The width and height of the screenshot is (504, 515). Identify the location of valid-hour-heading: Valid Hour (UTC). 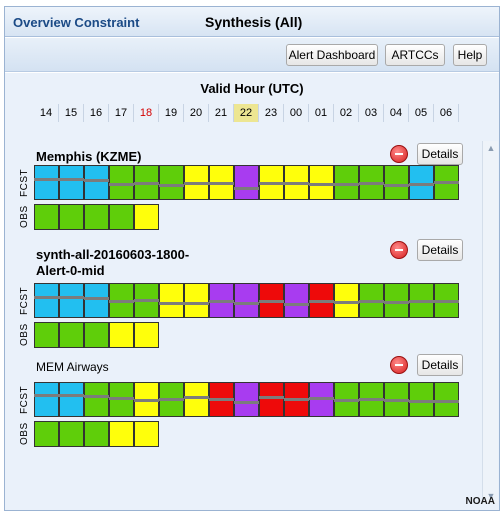
(252, 88).